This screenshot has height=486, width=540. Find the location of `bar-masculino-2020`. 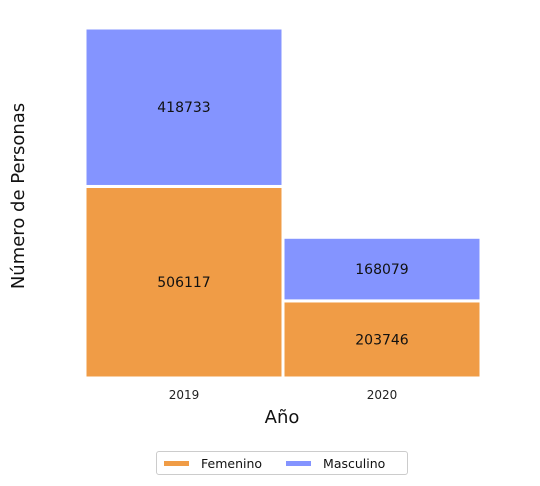

bar-masculino-2020 is located at coordinates (382, 269).